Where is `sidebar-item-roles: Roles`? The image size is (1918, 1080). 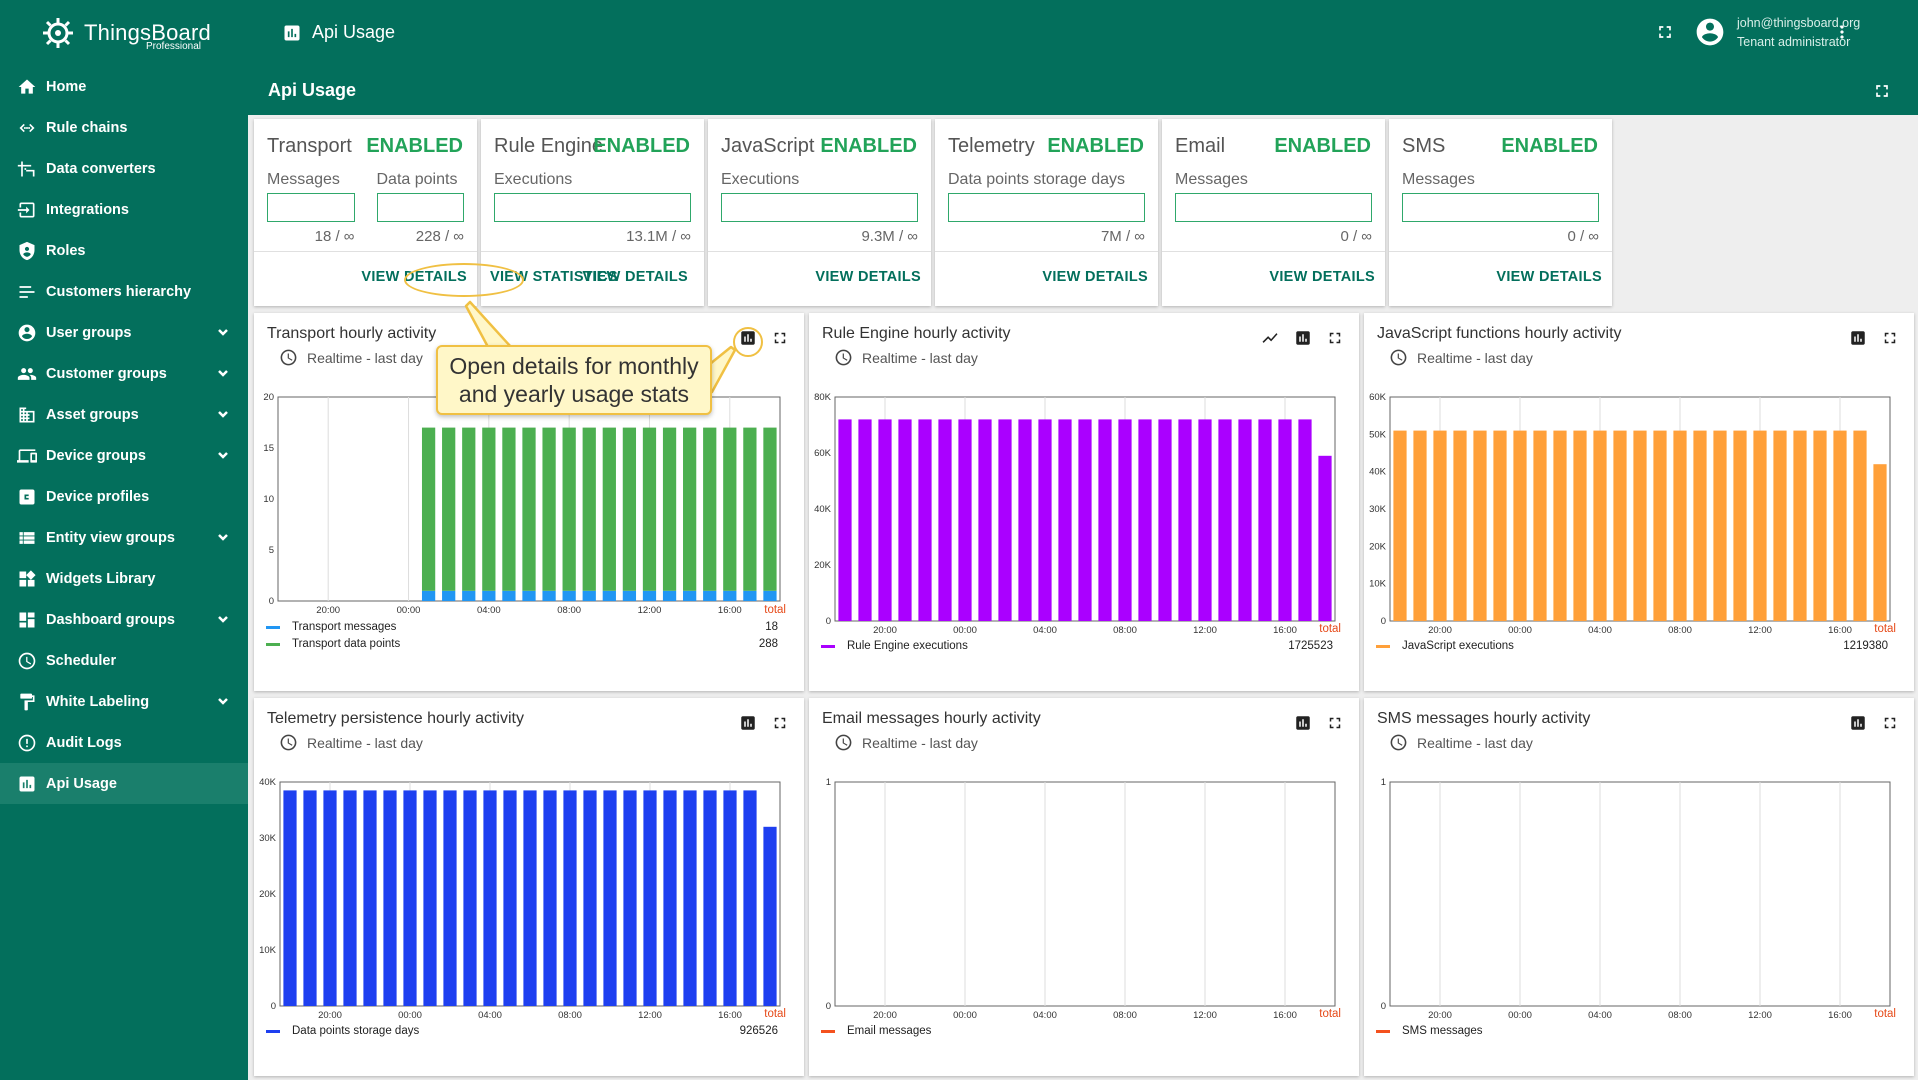 sidebar-item-roles: Roles is located at coordinates (124, 250).